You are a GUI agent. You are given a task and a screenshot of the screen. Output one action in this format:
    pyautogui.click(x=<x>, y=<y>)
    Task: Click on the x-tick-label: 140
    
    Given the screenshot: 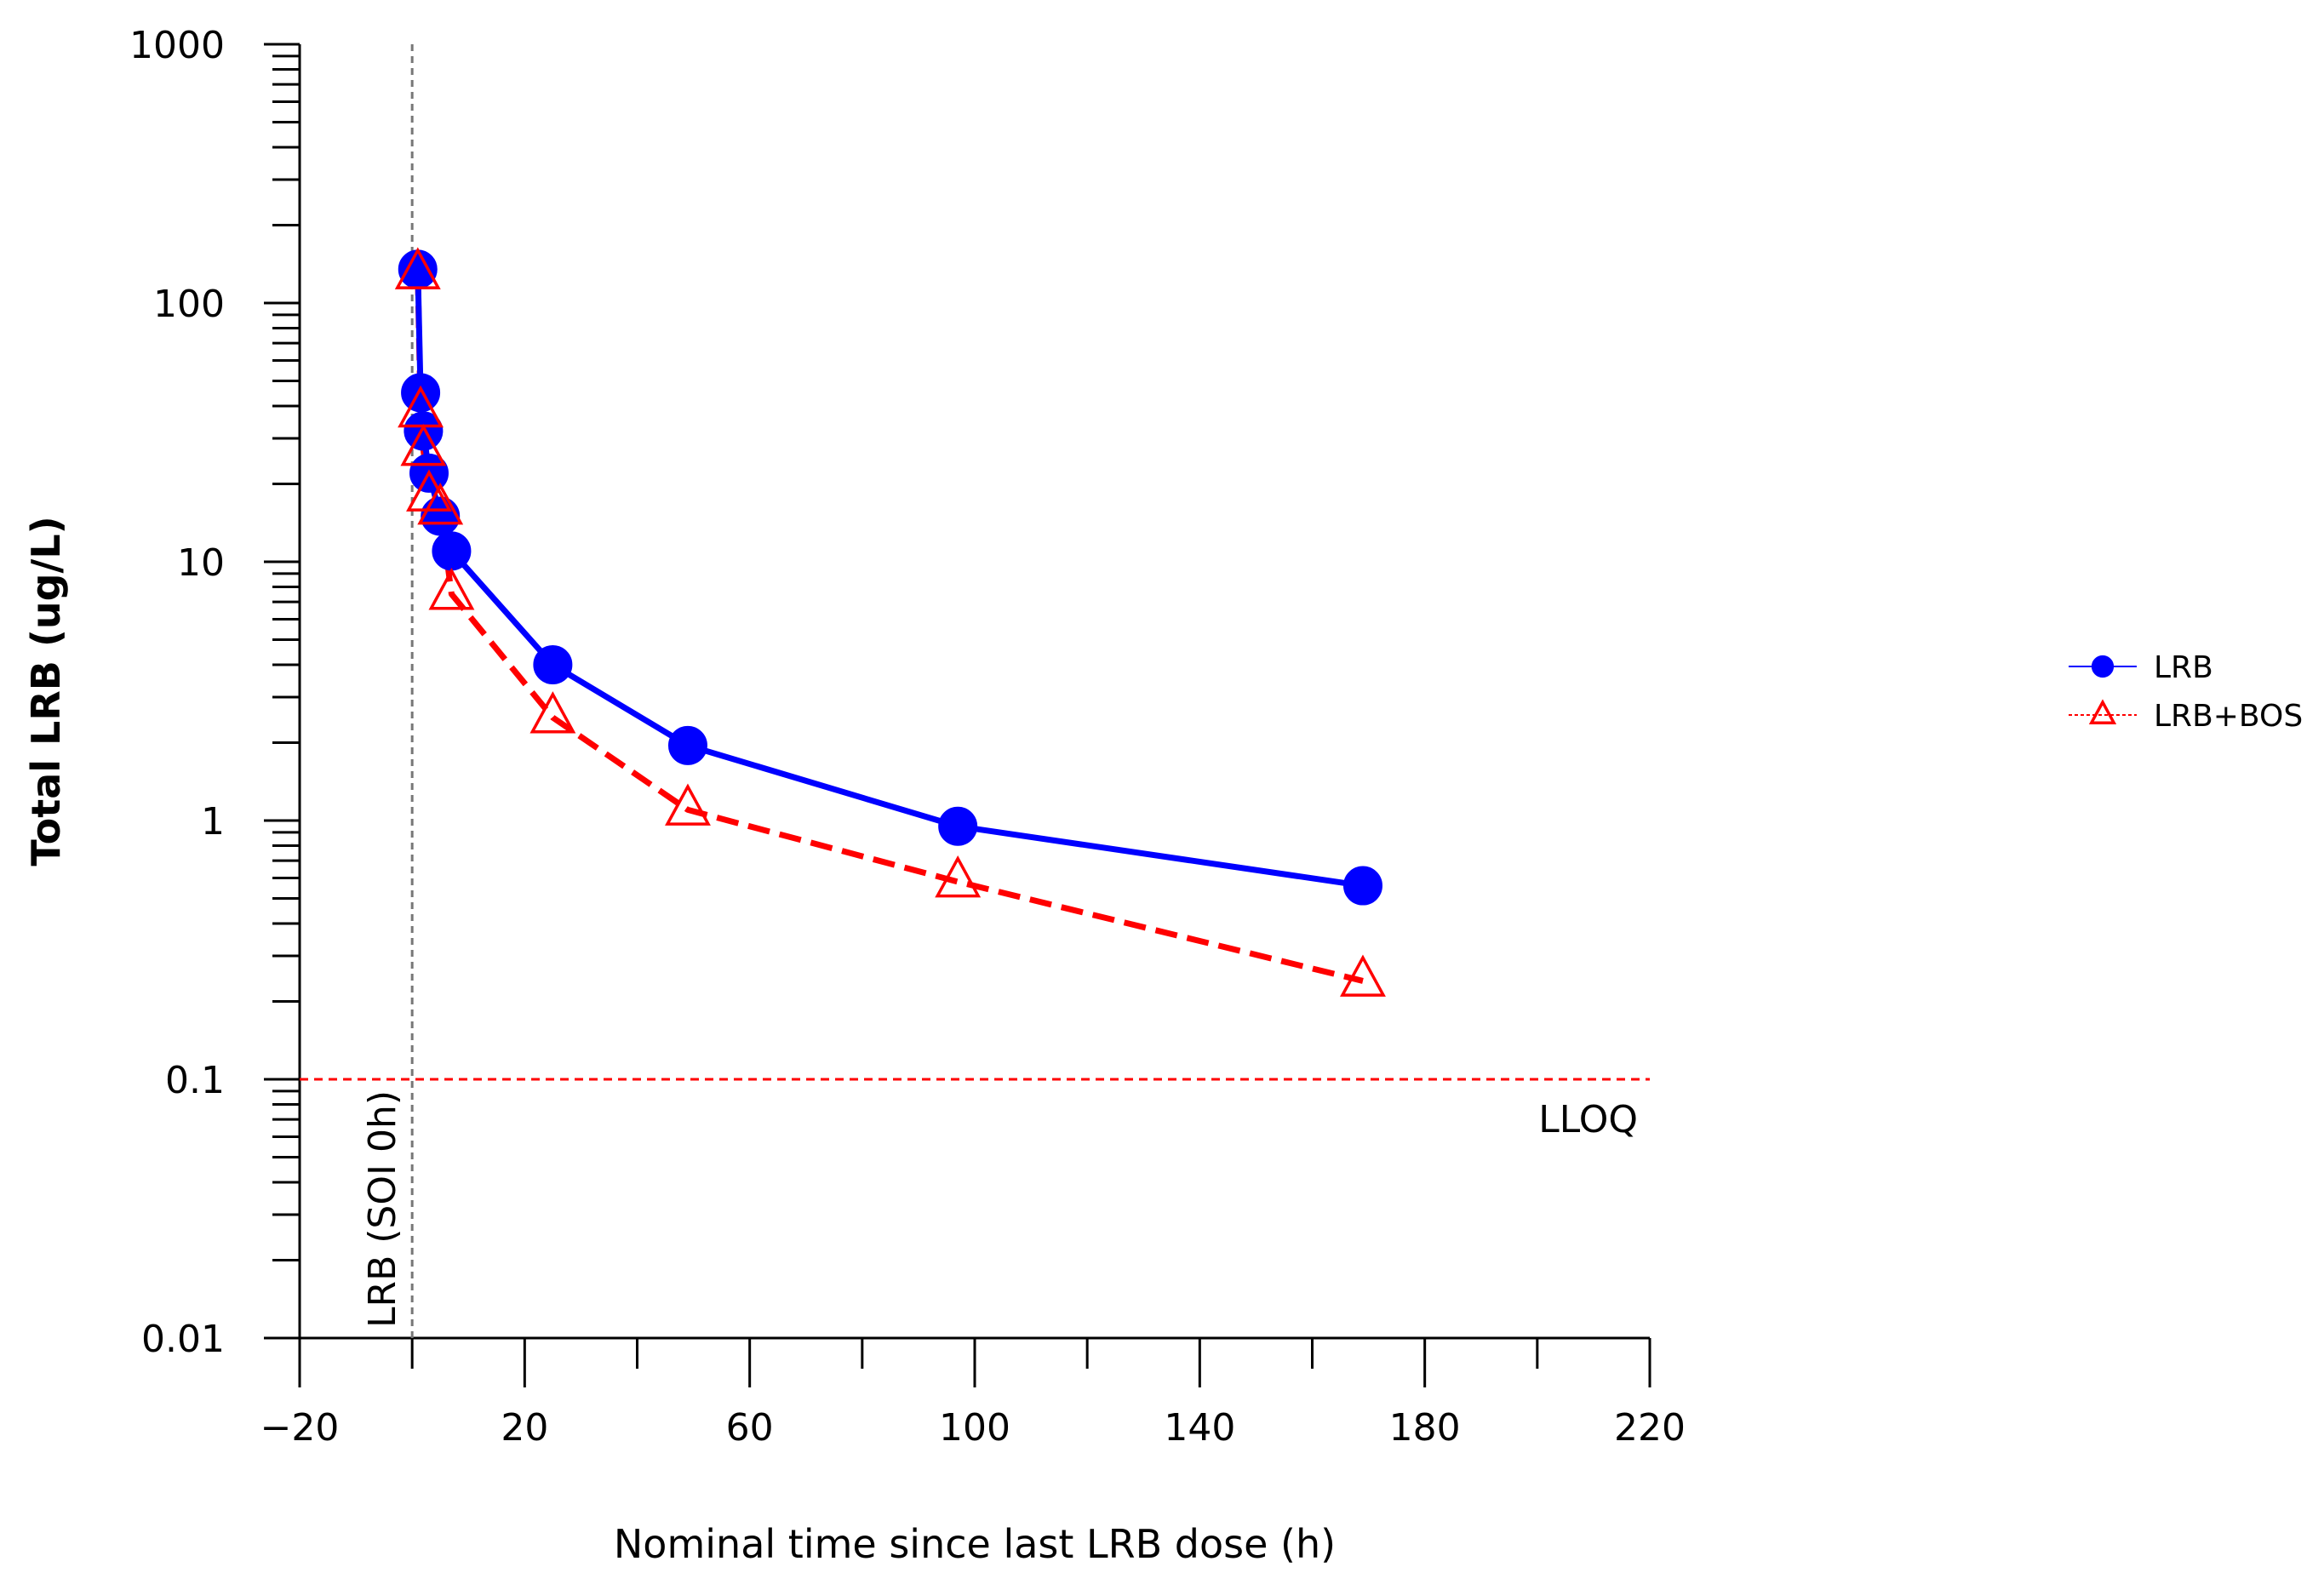 What is the action you would take?
    pyautogui.click(x=1199, y=1428)
    